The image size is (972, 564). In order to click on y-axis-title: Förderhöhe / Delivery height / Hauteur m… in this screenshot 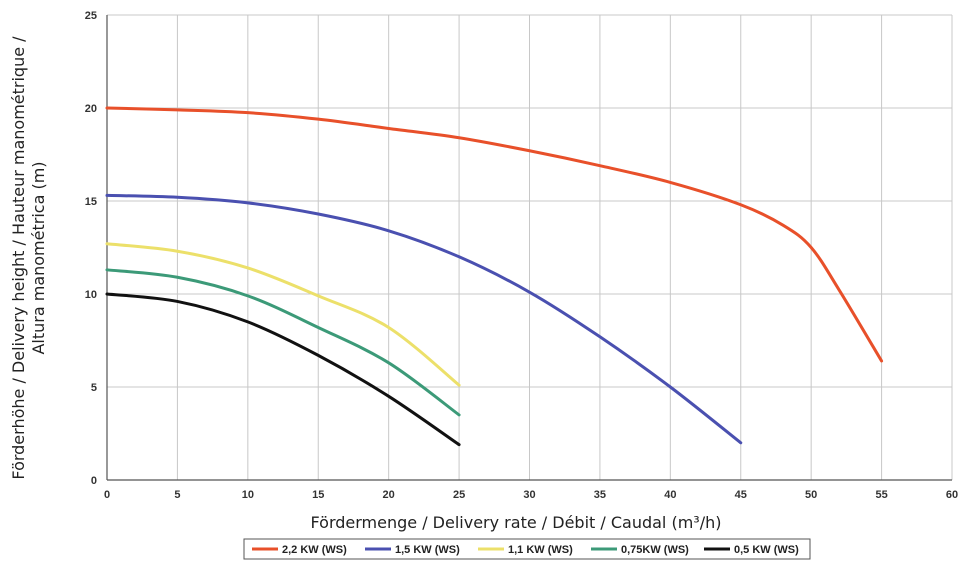, I will do `click(28, 258)`.